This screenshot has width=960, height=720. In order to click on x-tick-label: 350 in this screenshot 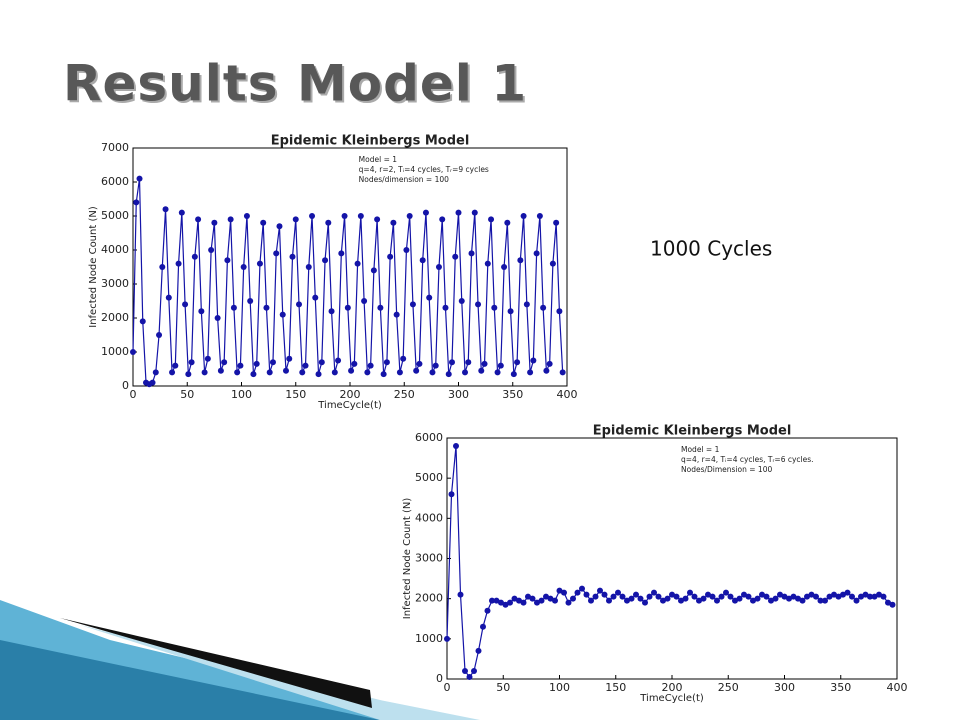, I will do `click(840, 687)`.